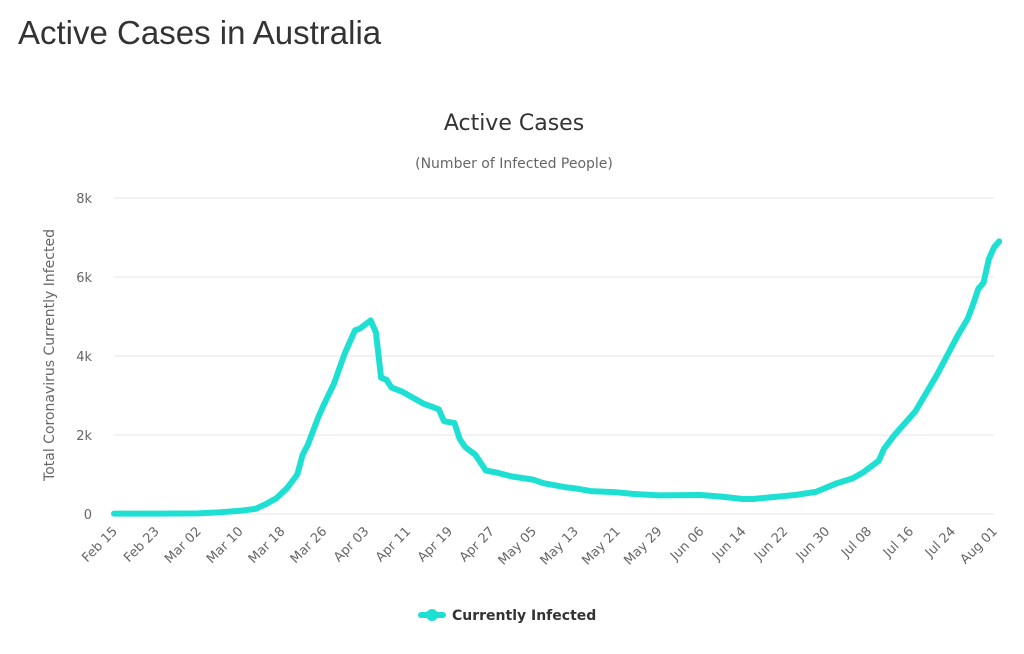 Image resolution: width=1024 pixels, height=654 pixels. I want to click on x-tick-label: Feb 15, so click(100, 545).